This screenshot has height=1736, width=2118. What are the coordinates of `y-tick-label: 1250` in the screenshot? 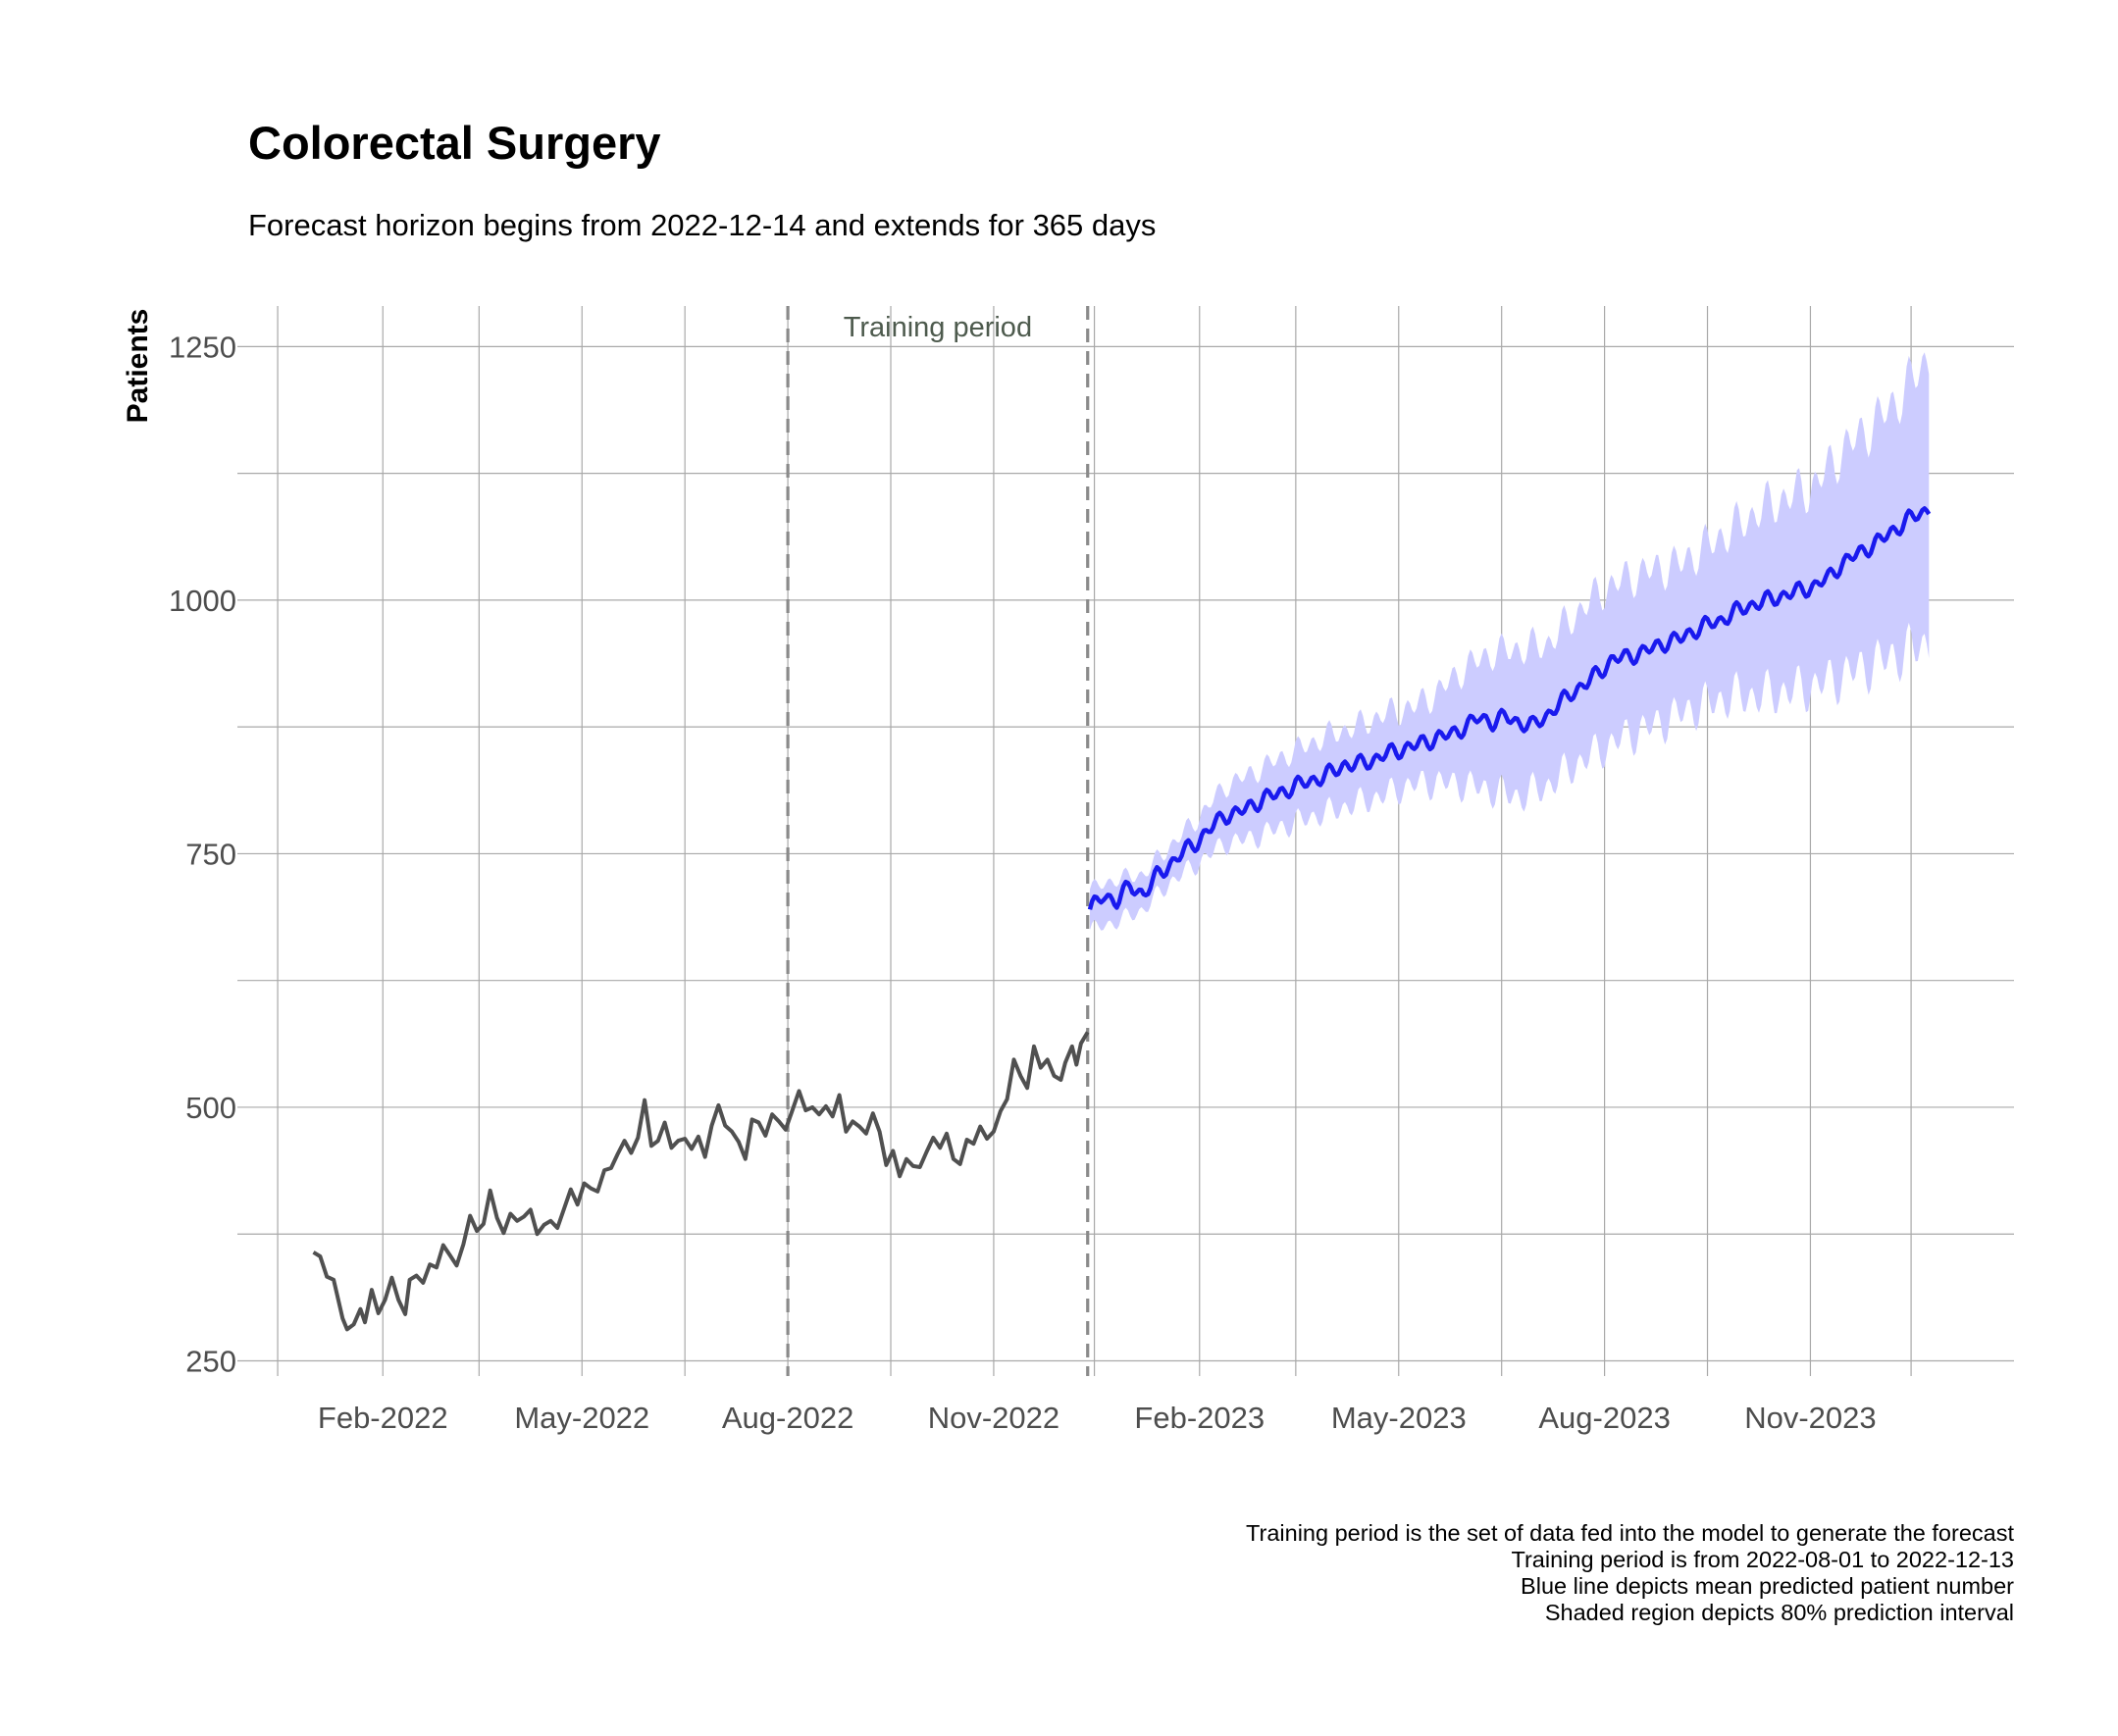 It's located at (202, 347).